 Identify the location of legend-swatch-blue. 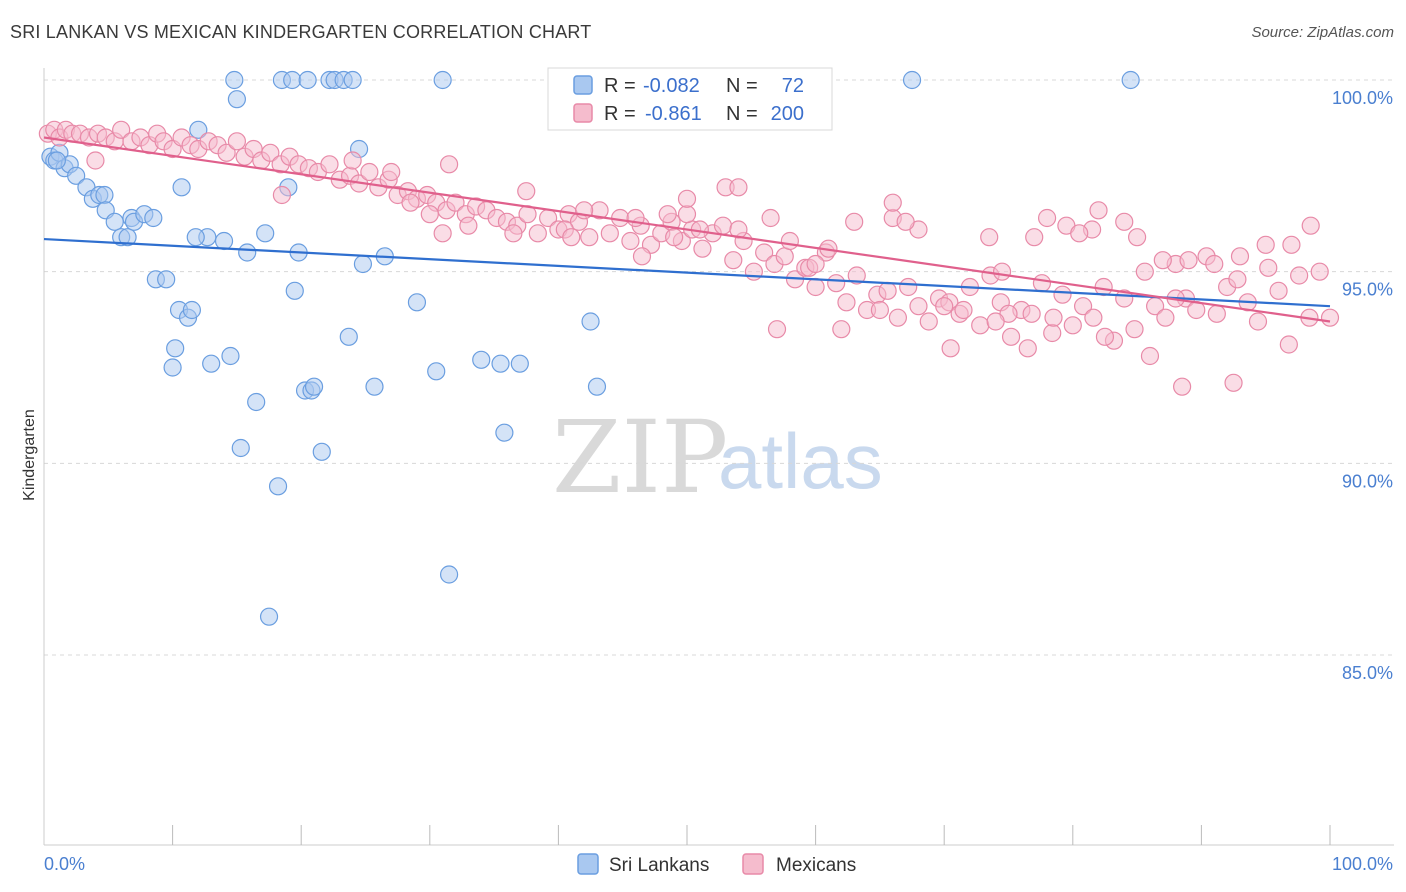
(583, 85).